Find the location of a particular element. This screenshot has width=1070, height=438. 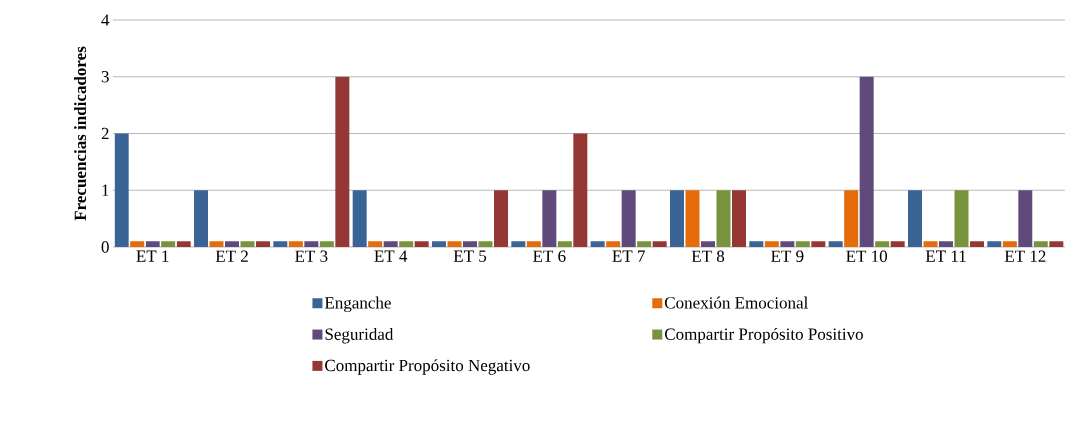

x-tick-label: ET 11 is located at coordinates (945, 256).